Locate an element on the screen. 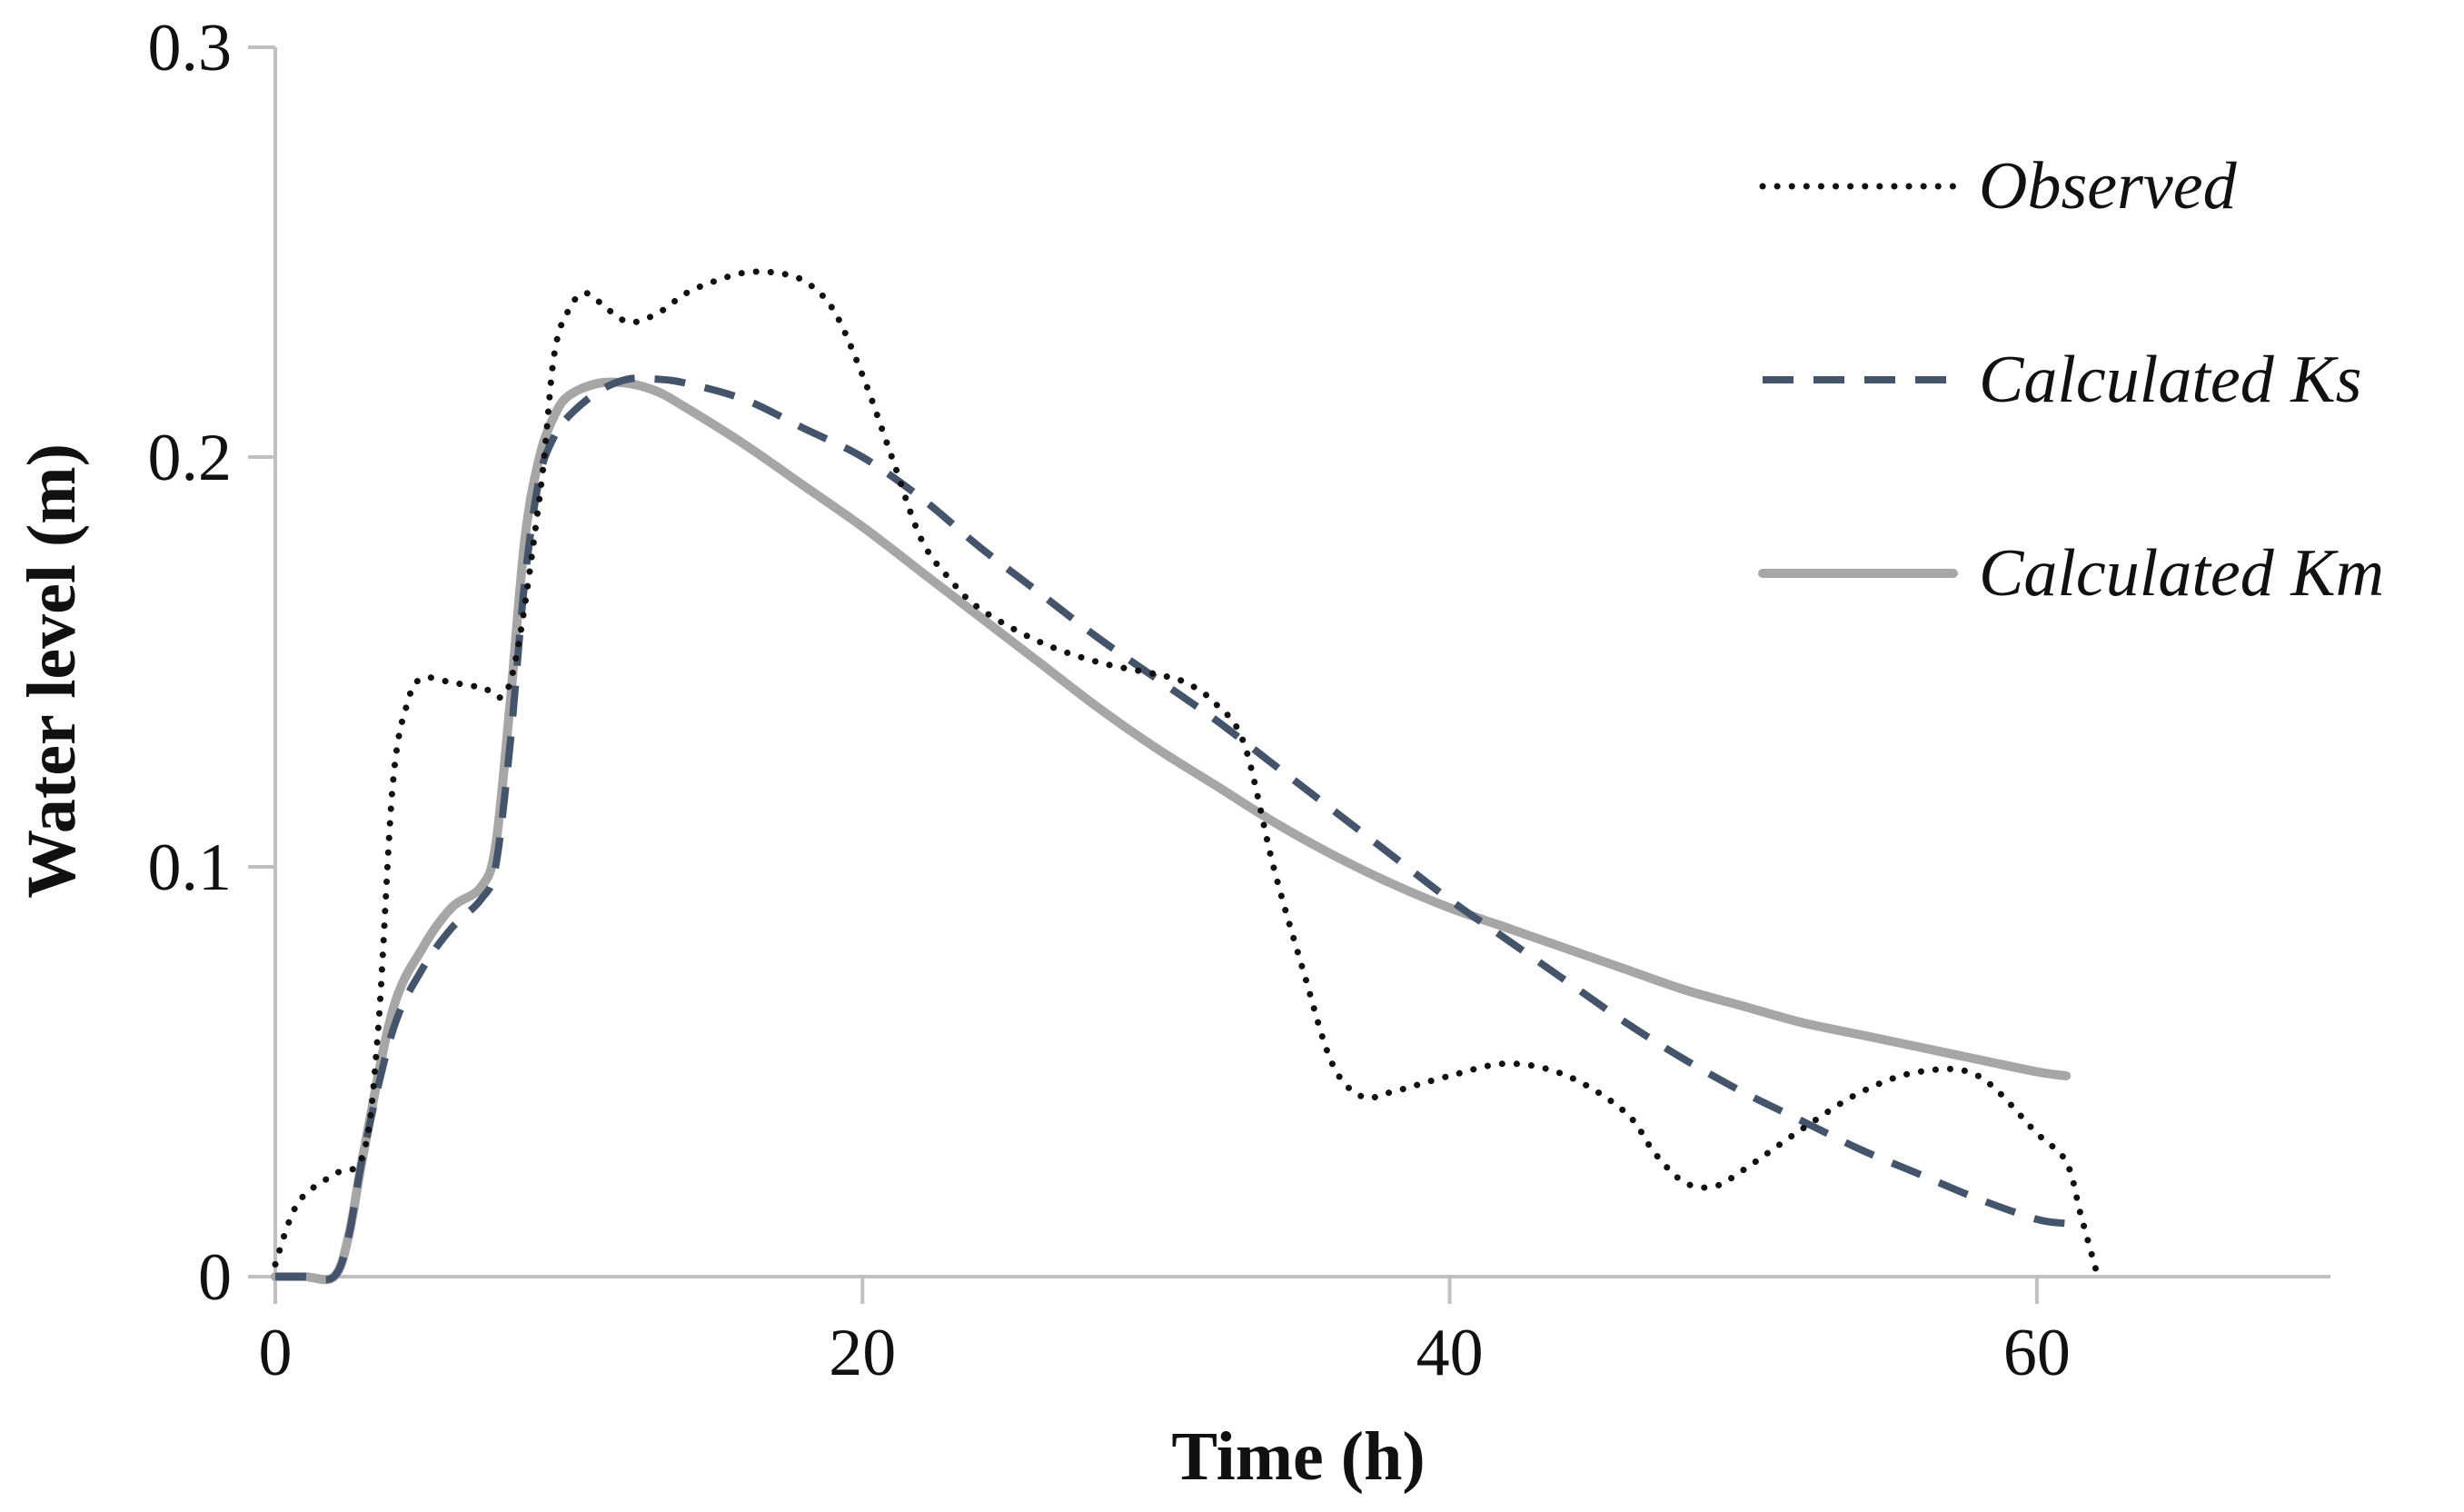  x-axis-title: Time (h) is located at coordinates (1298, 1456).